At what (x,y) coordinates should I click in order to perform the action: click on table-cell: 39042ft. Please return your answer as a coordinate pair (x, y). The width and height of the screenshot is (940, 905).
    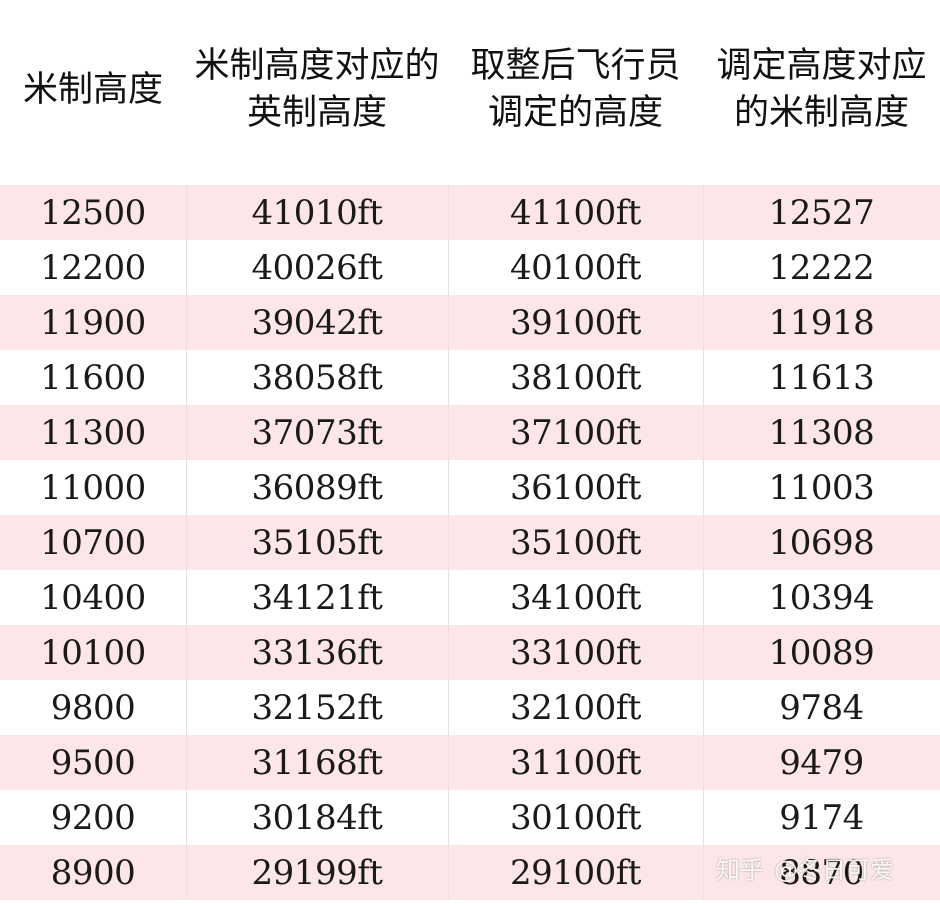
    Looking at the image, I should click on (317, 322).